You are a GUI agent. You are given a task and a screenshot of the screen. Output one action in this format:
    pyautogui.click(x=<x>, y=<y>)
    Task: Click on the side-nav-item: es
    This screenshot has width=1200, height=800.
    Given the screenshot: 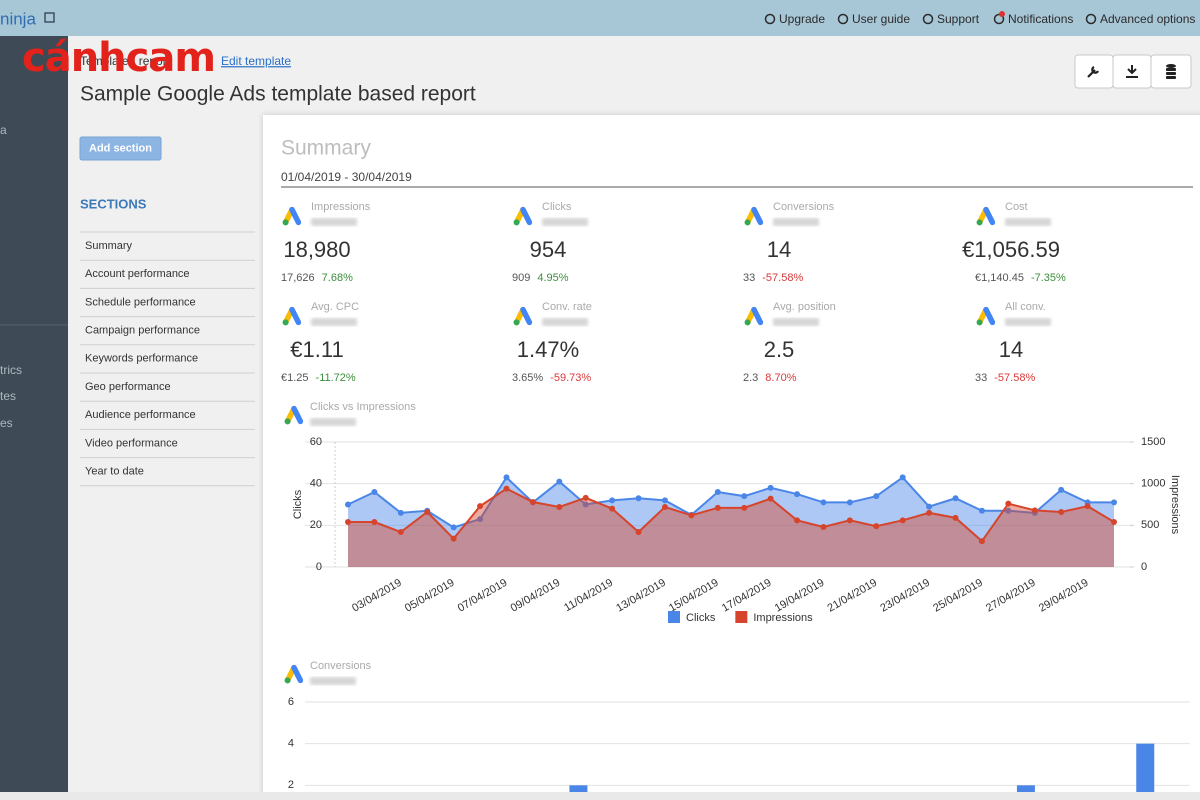 What is the action you would take?
    pyautogui.click(x=6, y=423)
    